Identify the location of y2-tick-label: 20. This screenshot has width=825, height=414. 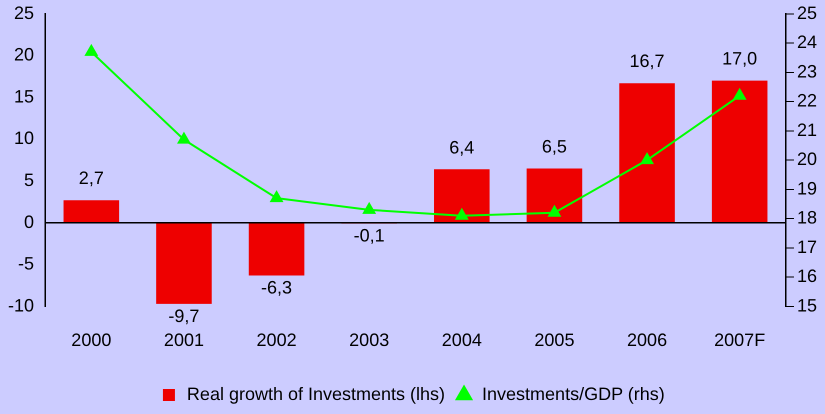
(807, 159).